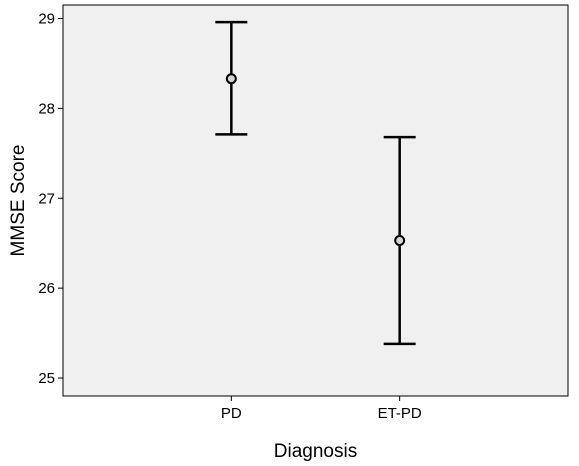 The width and height of the screenshot is (579, 466). Describe the element at coordinates (46, 198) in the screenshot. I see `y-tick-label: 27` at that location.